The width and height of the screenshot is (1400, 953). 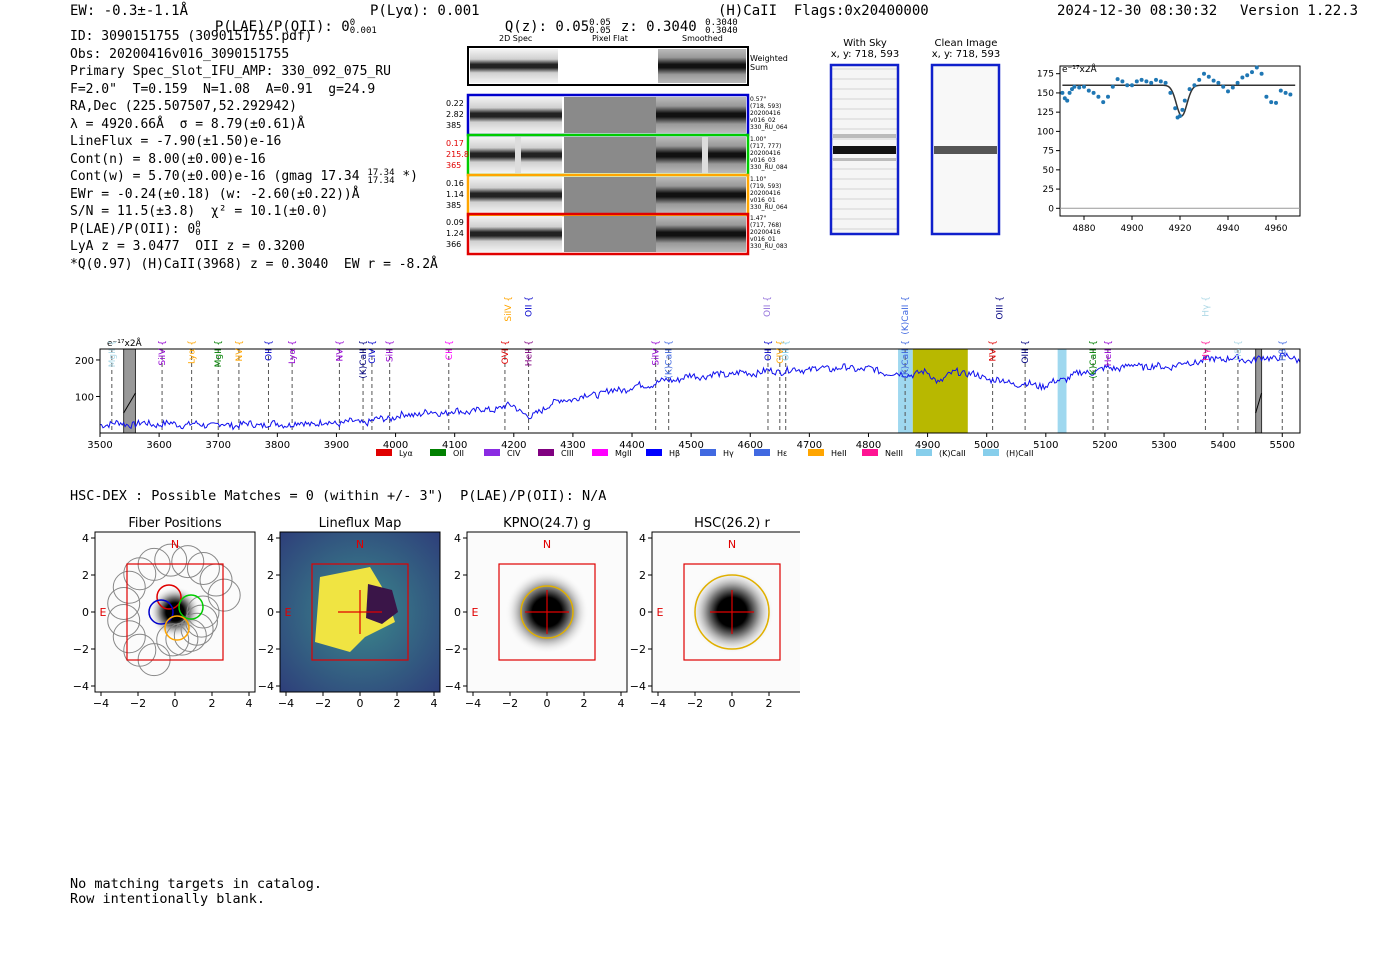 I want to click on legend-item: OII, so click(x=447, y=453).